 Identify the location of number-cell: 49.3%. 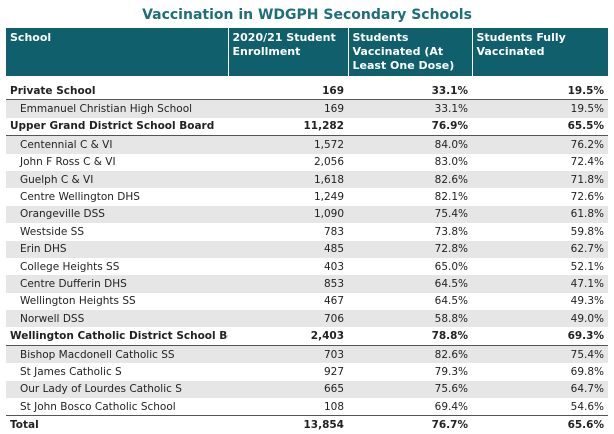
(587, 301).